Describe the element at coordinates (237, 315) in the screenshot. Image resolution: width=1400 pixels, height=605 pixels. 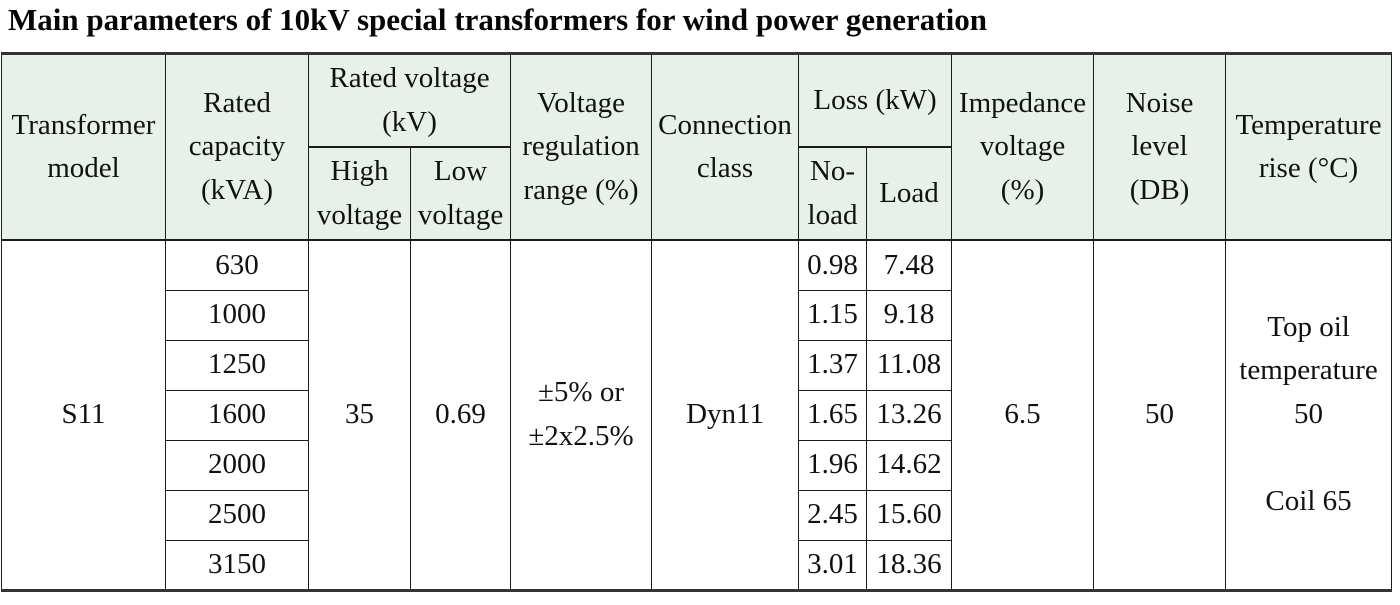
I see `cell-capacity: 1000` at that location.